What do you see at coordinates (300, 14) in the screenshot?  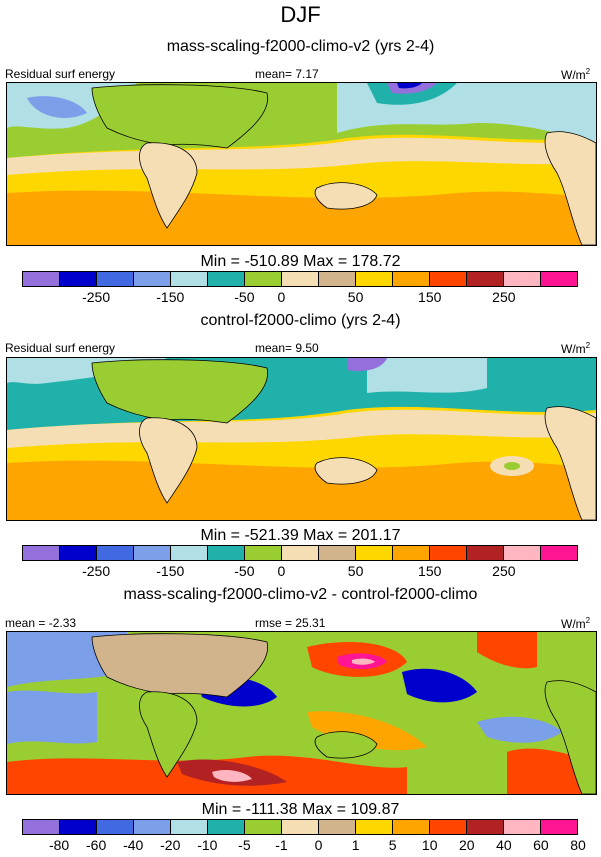 I see `page-title: DJF` at bounding box center [300, 14].